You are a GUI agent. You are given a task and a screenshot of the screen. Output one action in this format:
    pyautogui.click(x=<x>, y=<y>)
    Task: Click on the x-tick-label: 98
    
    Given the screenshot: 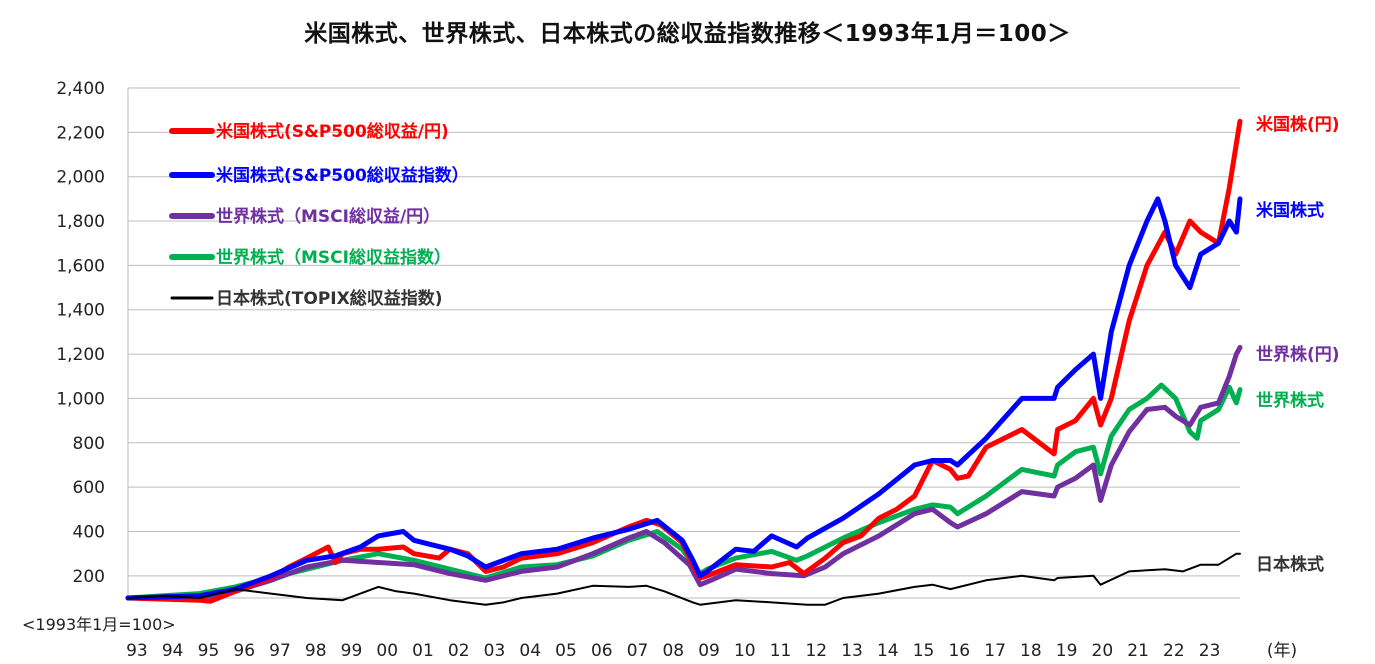 What is the action you would take?
    pyautogui.click(x=316, y=651)
    